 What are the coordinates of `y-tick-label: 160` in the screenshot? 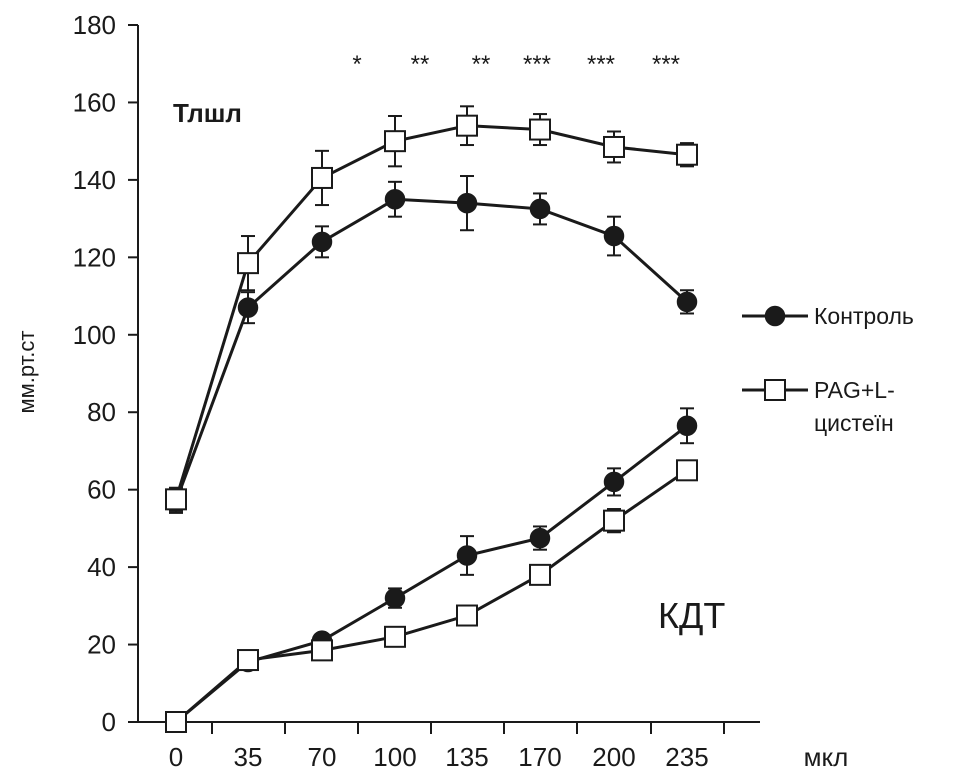 It's located at (94, 102).